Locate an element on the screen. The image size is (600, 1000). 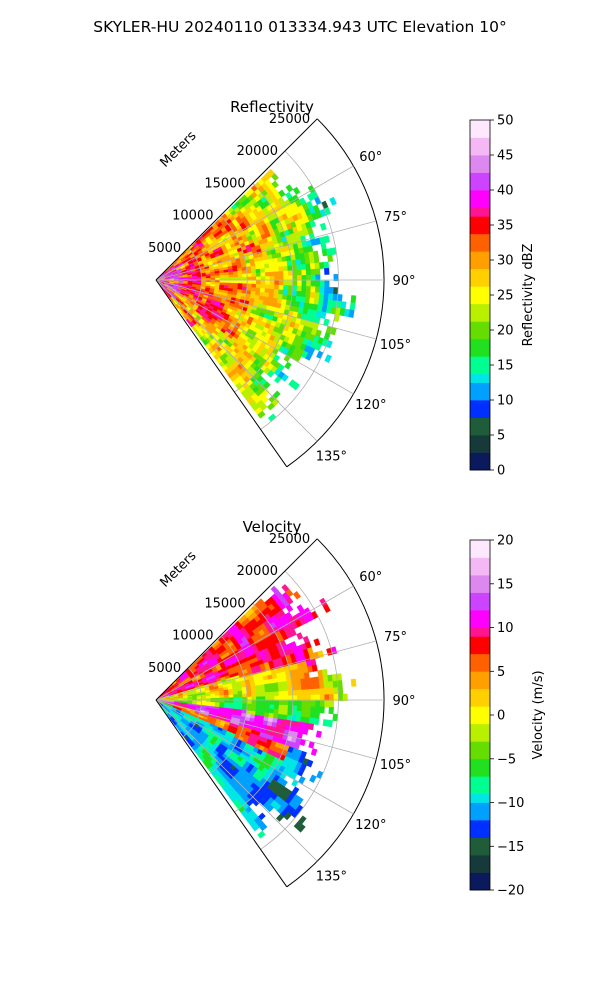
velocity-colorbar: −20 −15 −10 −5 0 5 10 15 20 Velocity (m/s) is located at coordinates (507, 716).